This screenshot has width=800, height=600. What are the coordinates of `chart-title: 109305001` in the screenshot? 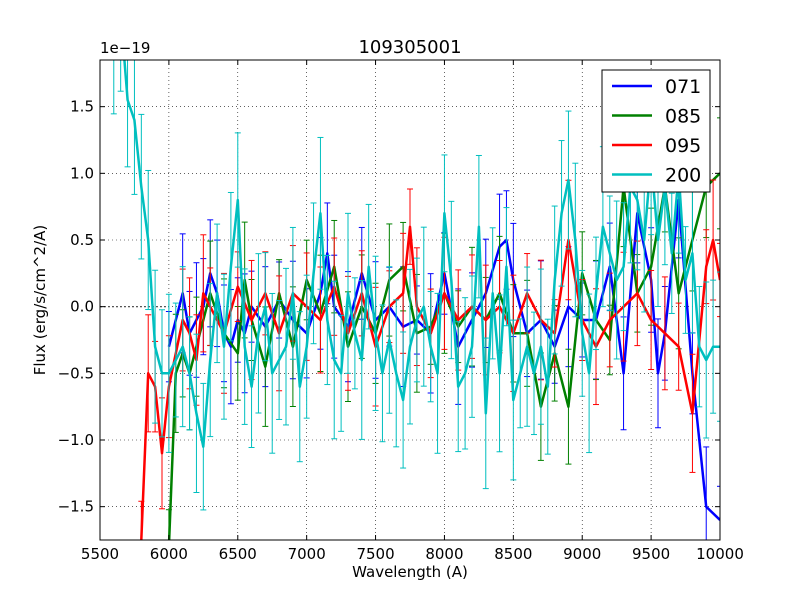 It's located at (409, 47).